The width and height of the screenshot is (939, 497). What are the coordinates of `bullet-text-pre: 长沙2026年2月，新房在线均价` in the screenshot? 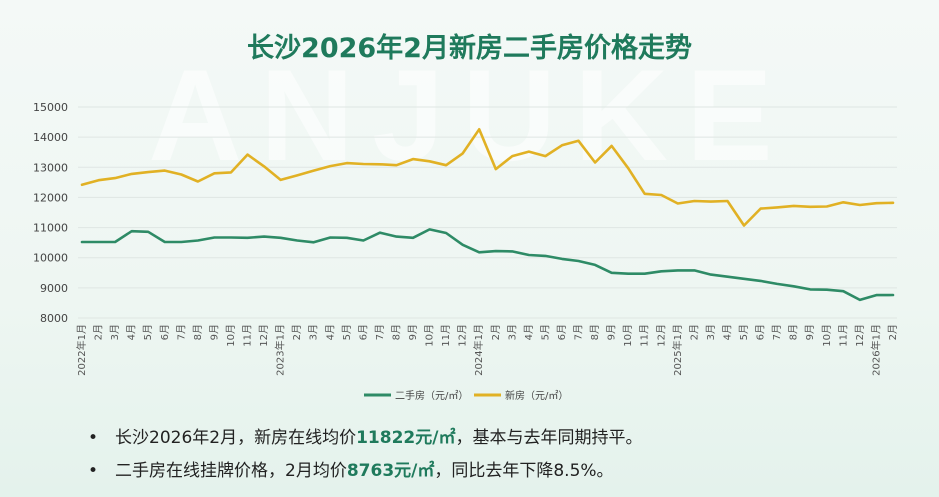 It's located at (236, 438).